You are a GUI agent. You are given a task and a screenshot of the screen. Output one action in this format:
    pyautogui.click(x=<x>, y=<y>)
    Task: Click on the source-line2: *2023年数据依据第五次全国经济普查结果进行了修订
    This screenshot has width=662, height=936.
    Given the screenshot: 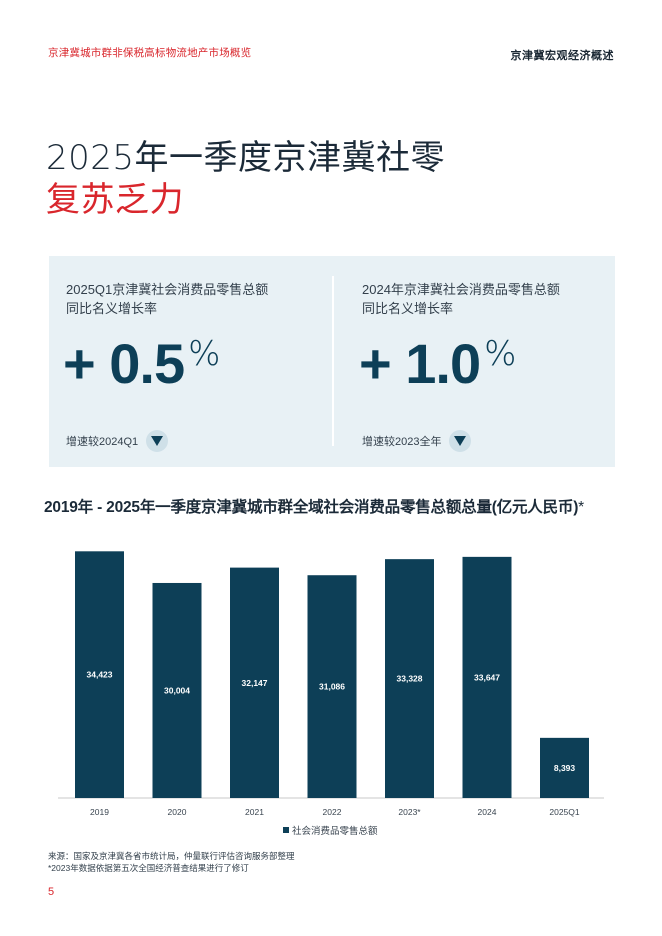 What is the action you would take?
    pyautogui.click(x=148, y=868)
    